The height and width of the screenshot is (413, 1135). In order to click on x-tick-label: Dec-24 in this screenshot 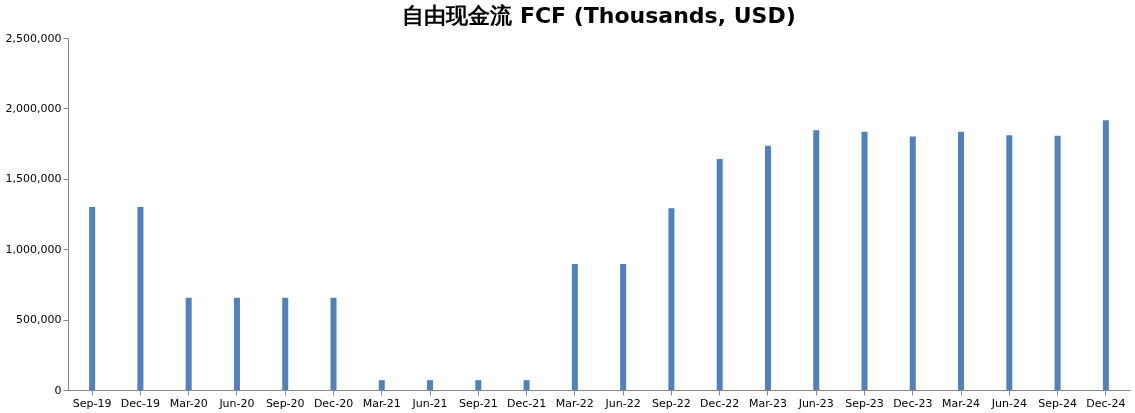, I will do `click(1106, 403)`.